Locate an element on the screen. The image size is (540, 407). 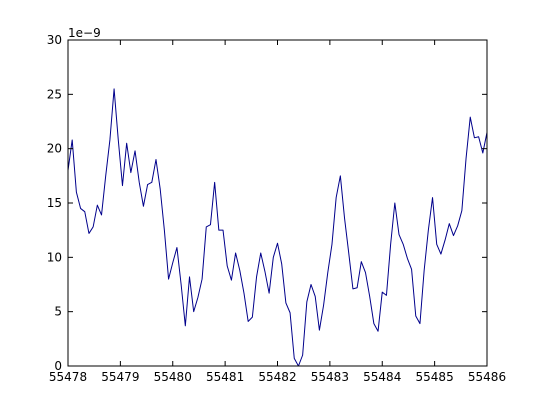
x-tick-label: 55483 is located at coordinates (330, 377).